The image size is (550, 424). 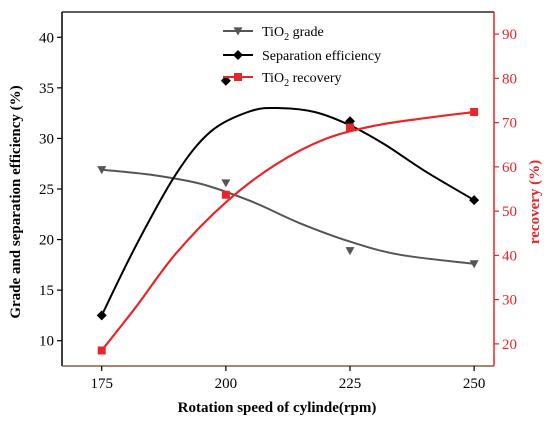 I want to click on left-tick-label: 10, so click(x=46, y=342).